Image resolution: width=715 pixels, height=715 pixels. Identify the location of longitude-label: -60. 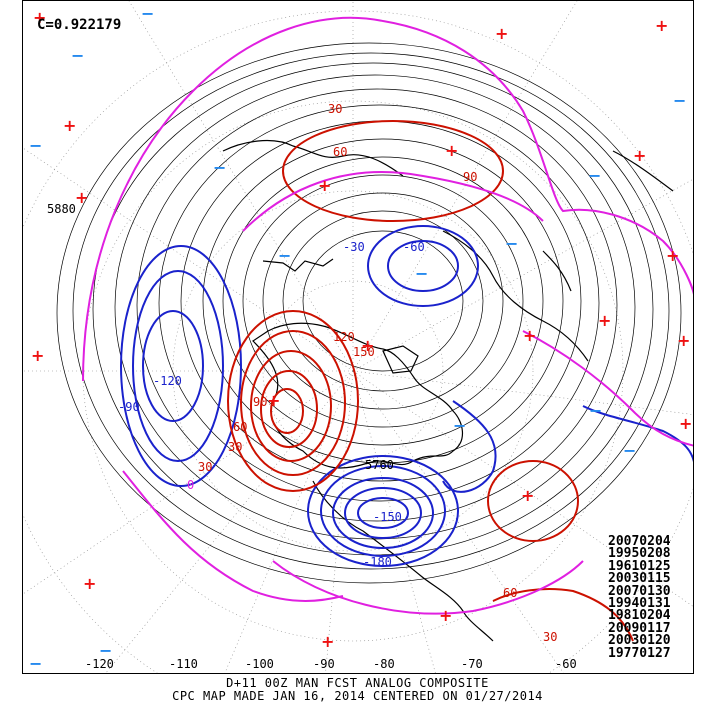
(566, 664).